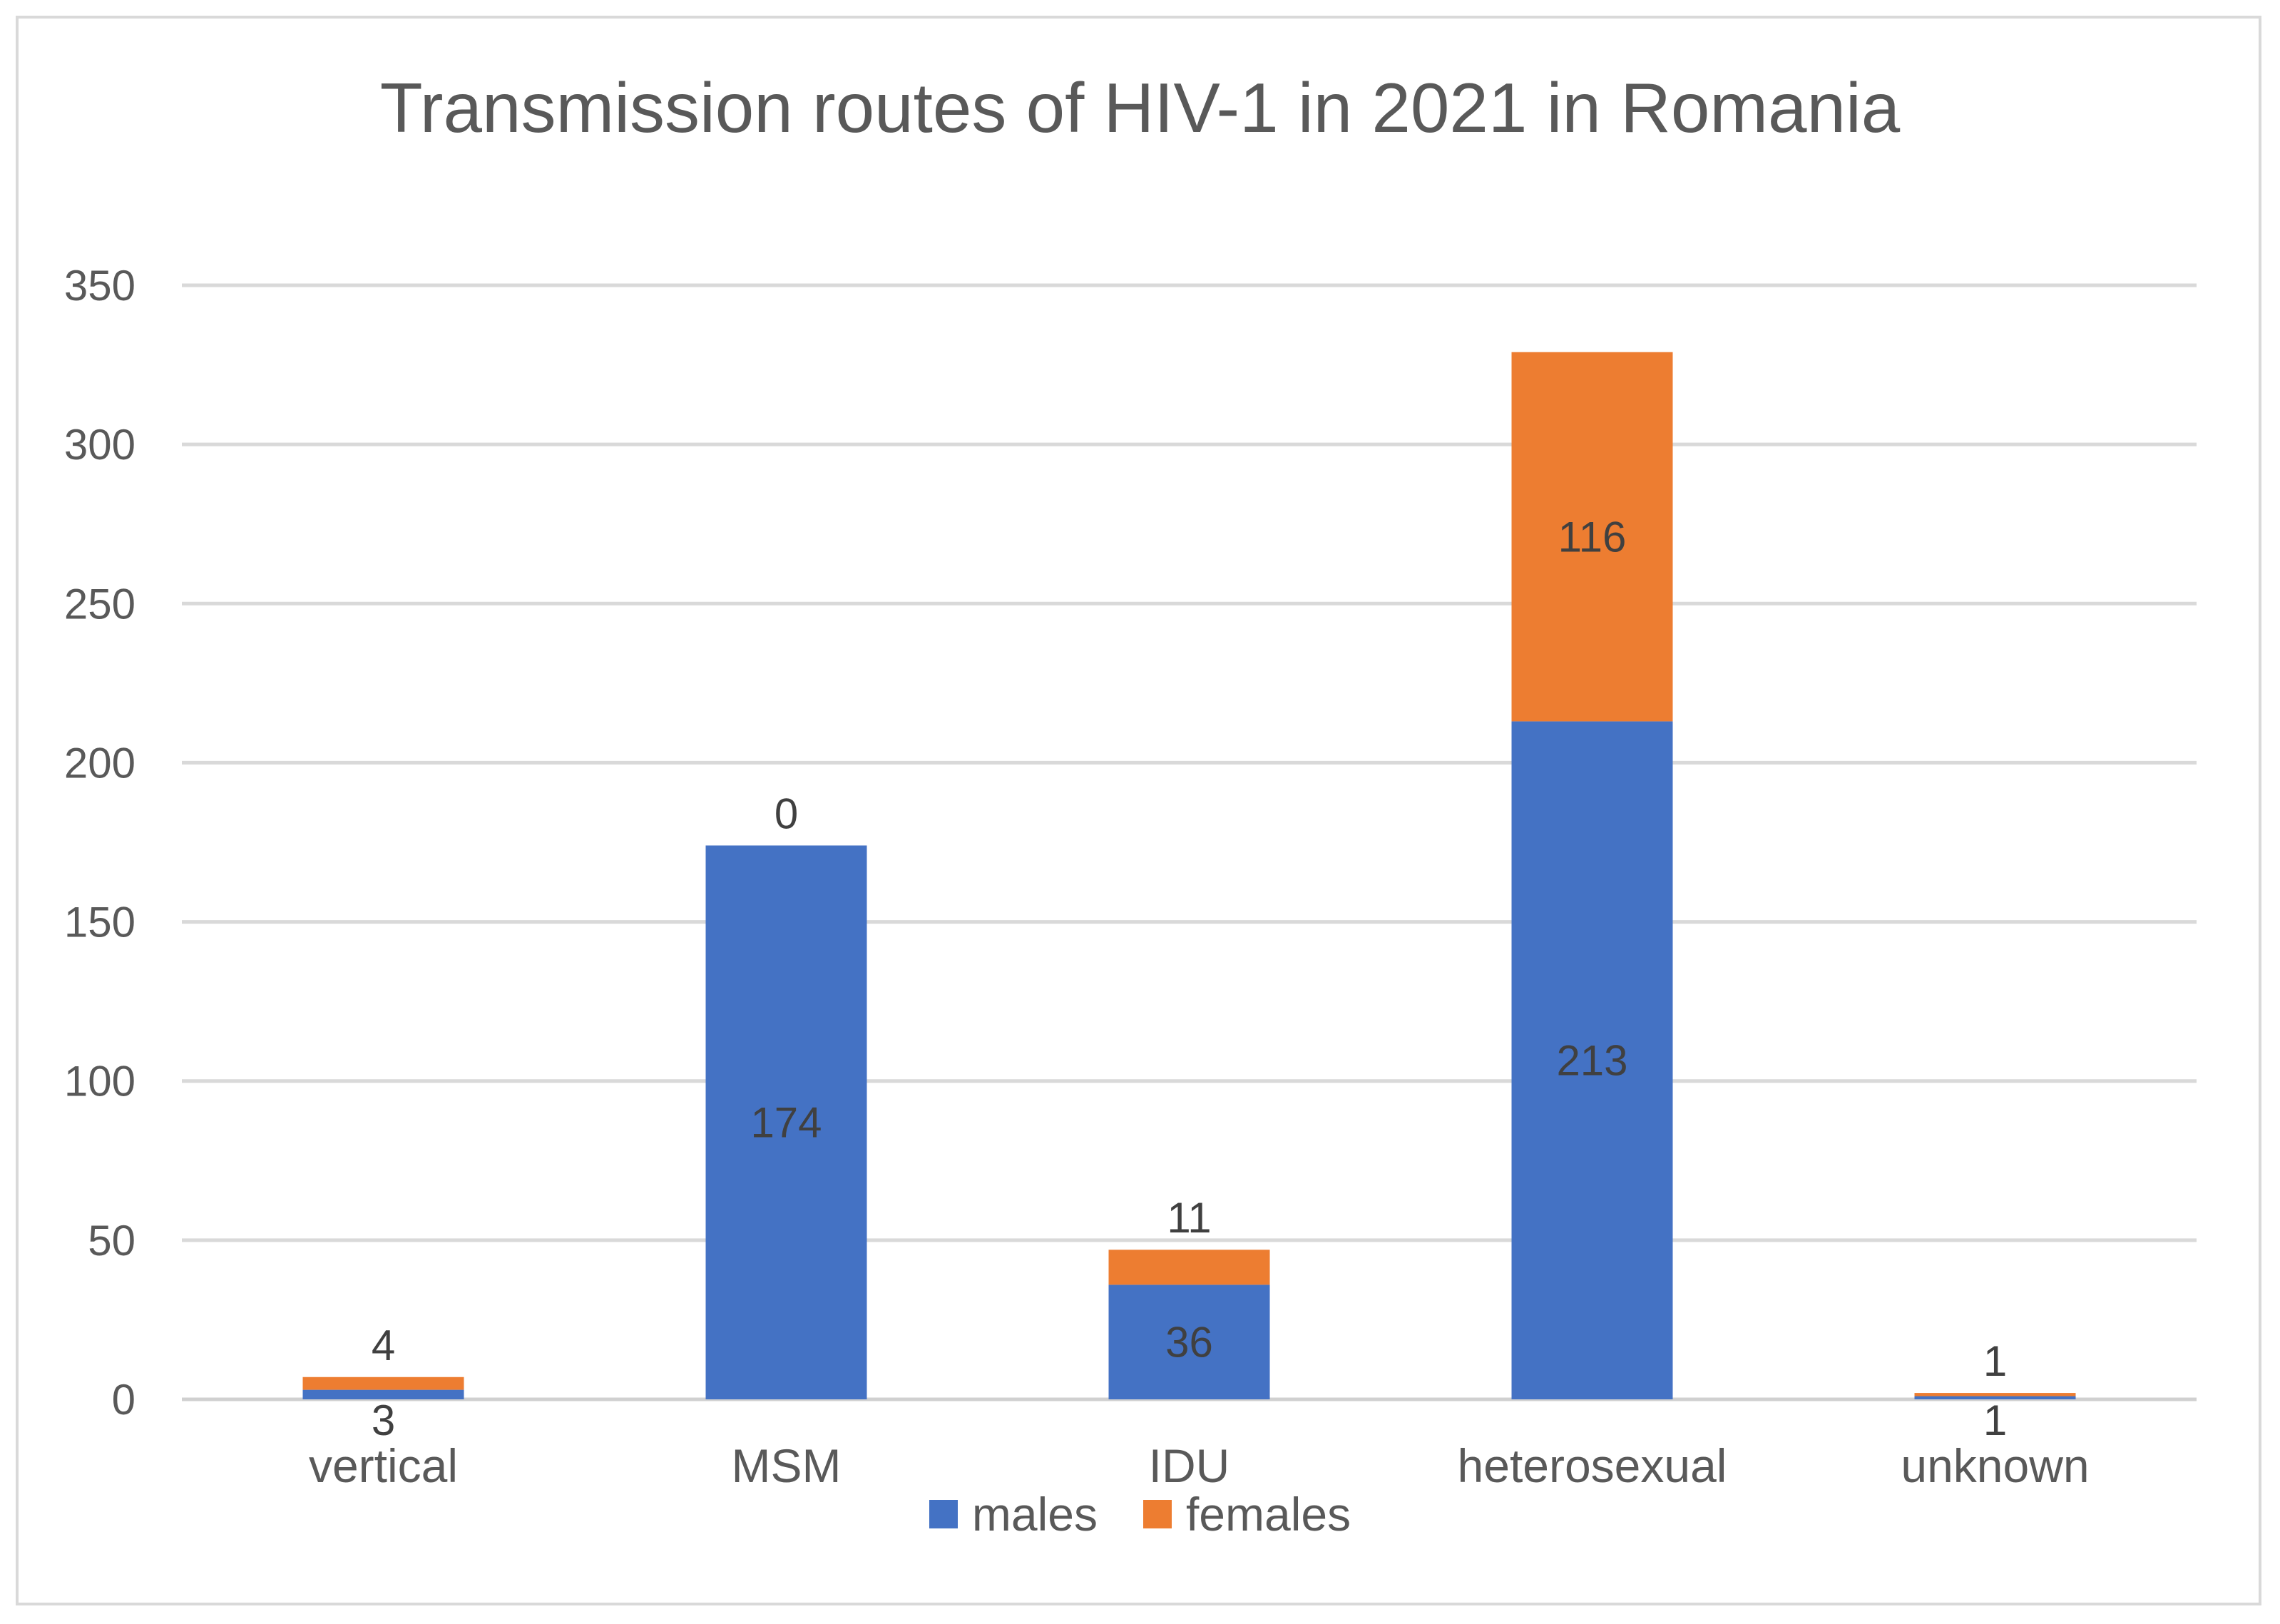 The height and width of the screenshot is (1624, 2280). I want to click on x-axis-labels: vertical MSM IDU heterosexual unknown, so click(1199, 1465).